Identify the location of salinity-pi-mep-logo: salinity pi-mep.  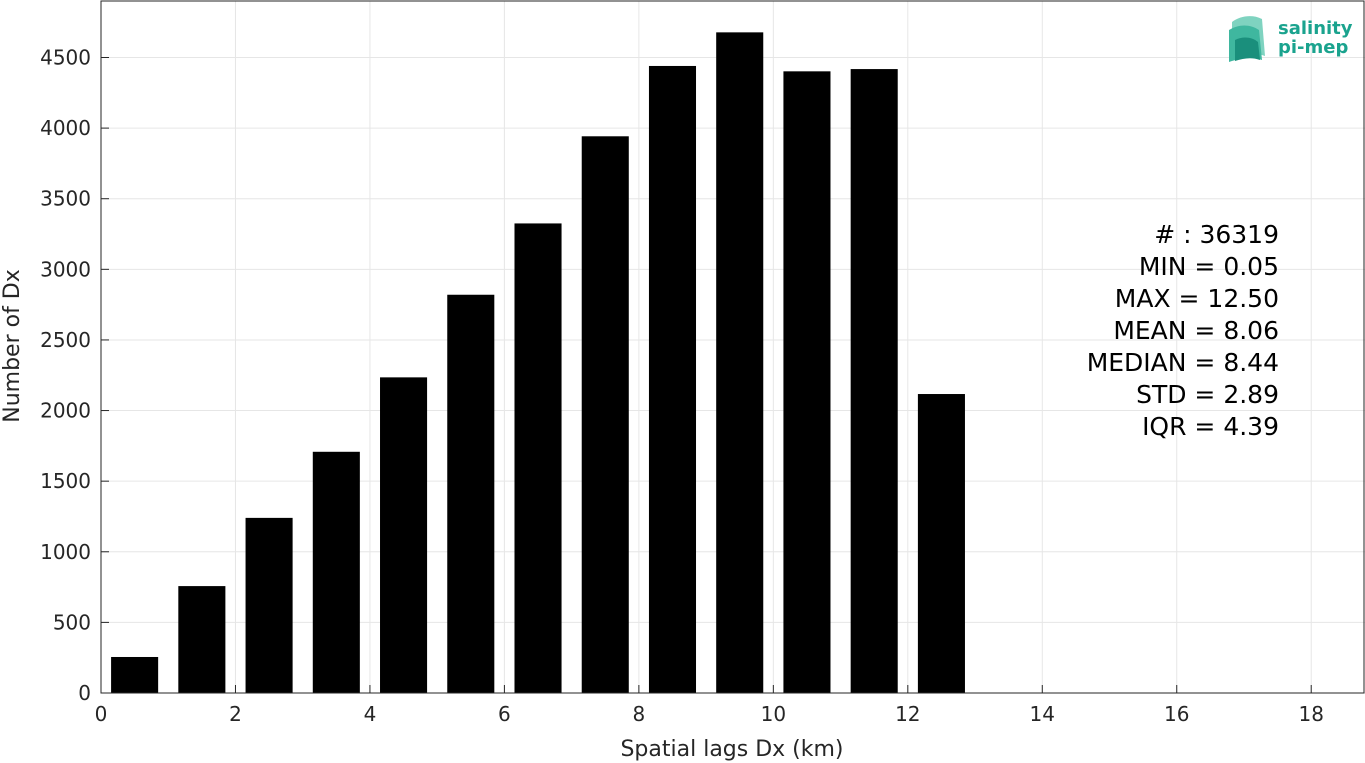
(1291, 39).